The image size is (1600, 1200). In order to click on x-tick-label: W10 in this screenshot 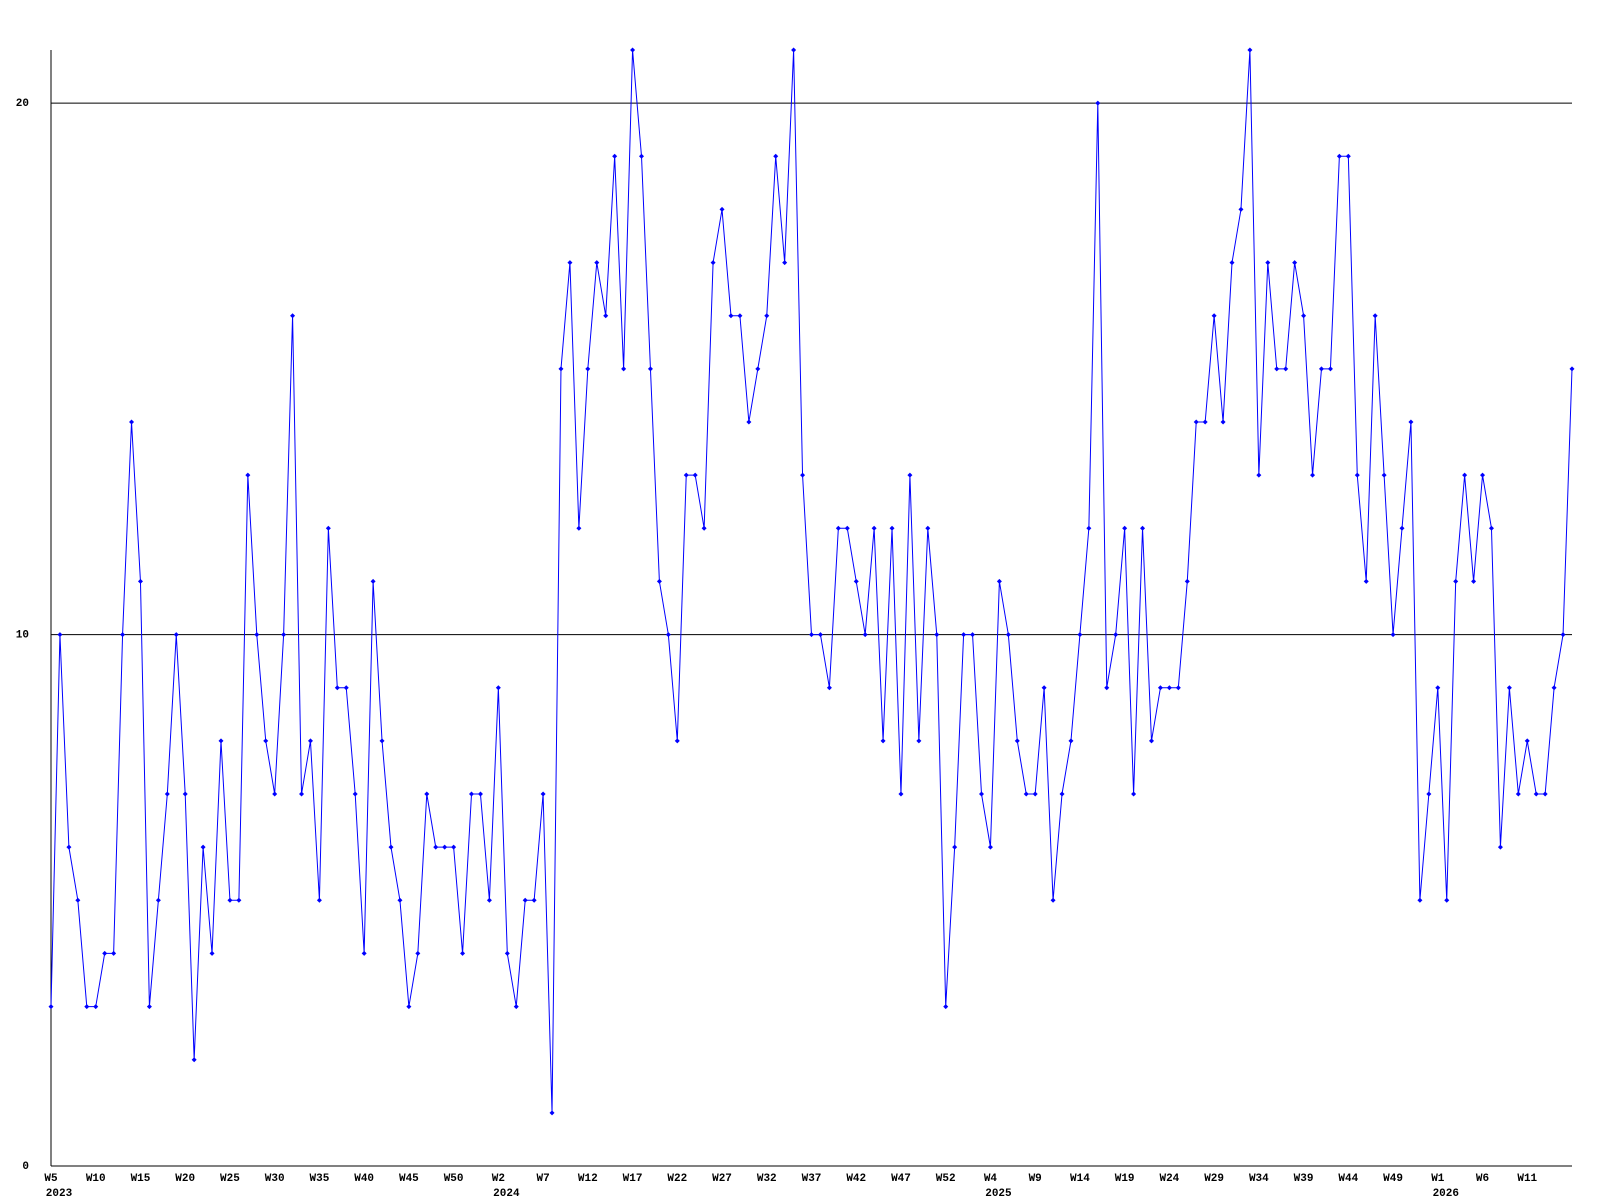, I will do `click(96, 1179)`.